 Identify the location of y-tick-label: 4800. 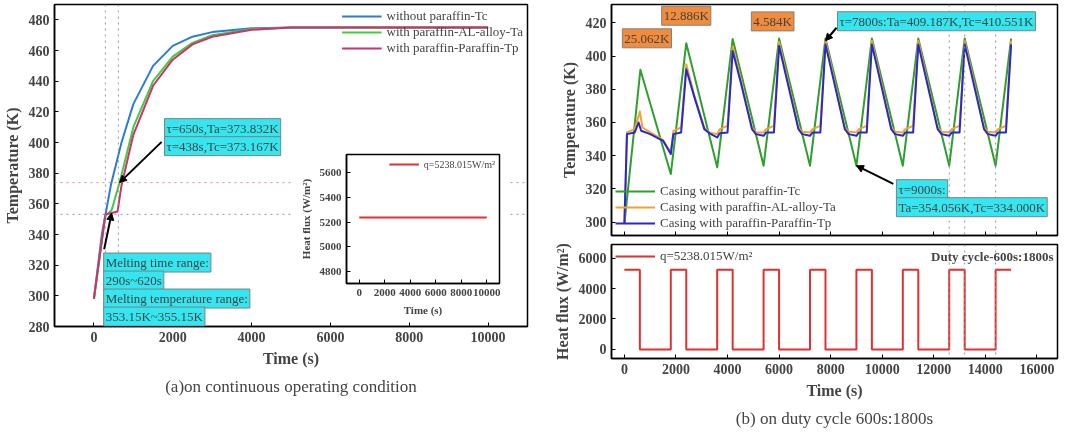
(330, 270).